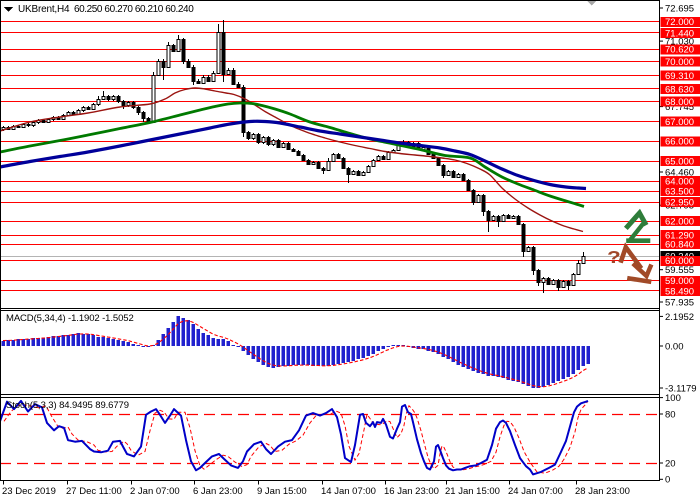 The width and height of the screenshot is (700, 500). I want to click on svg-text: 66.000, so click(679, 142).